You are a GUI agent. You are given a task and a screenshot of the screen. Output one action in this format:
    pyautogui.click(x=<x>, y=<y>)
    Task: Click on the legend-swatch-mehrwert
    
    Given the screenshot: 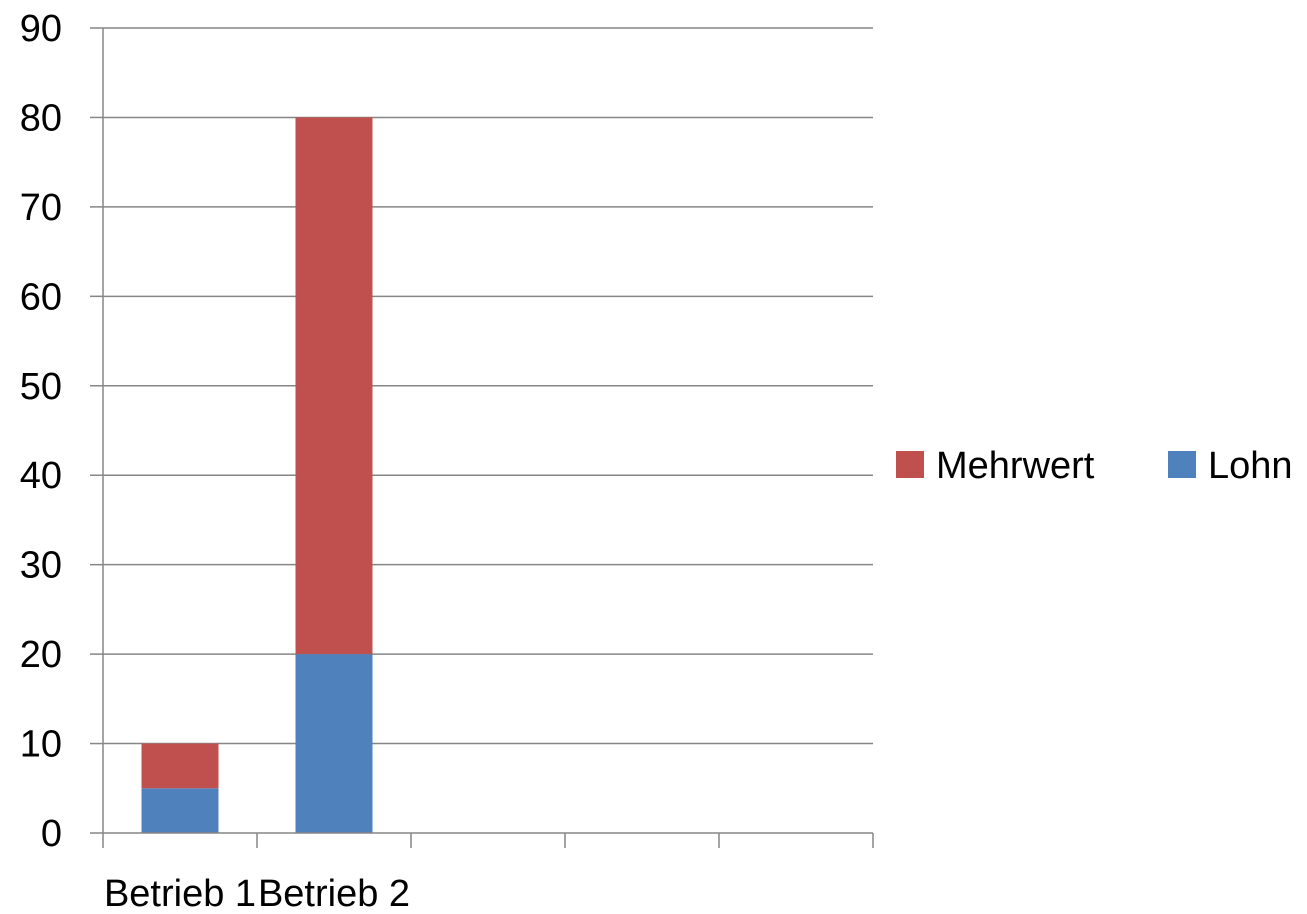 What is the action you would take?
    pyautogui.click(x=910, y=464)
    